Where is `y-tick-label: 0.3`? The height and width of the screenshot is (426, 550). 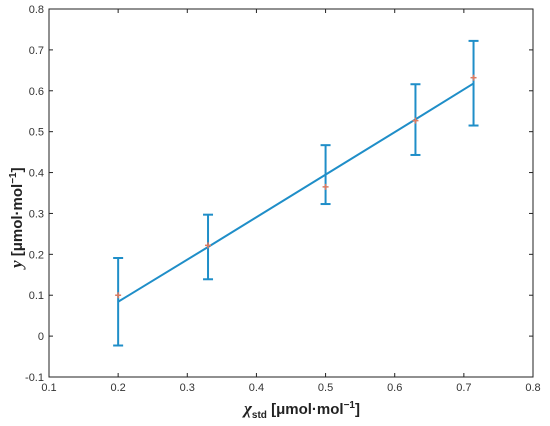
y-tick-label: 0.3 is located at coordinates (36, 214).